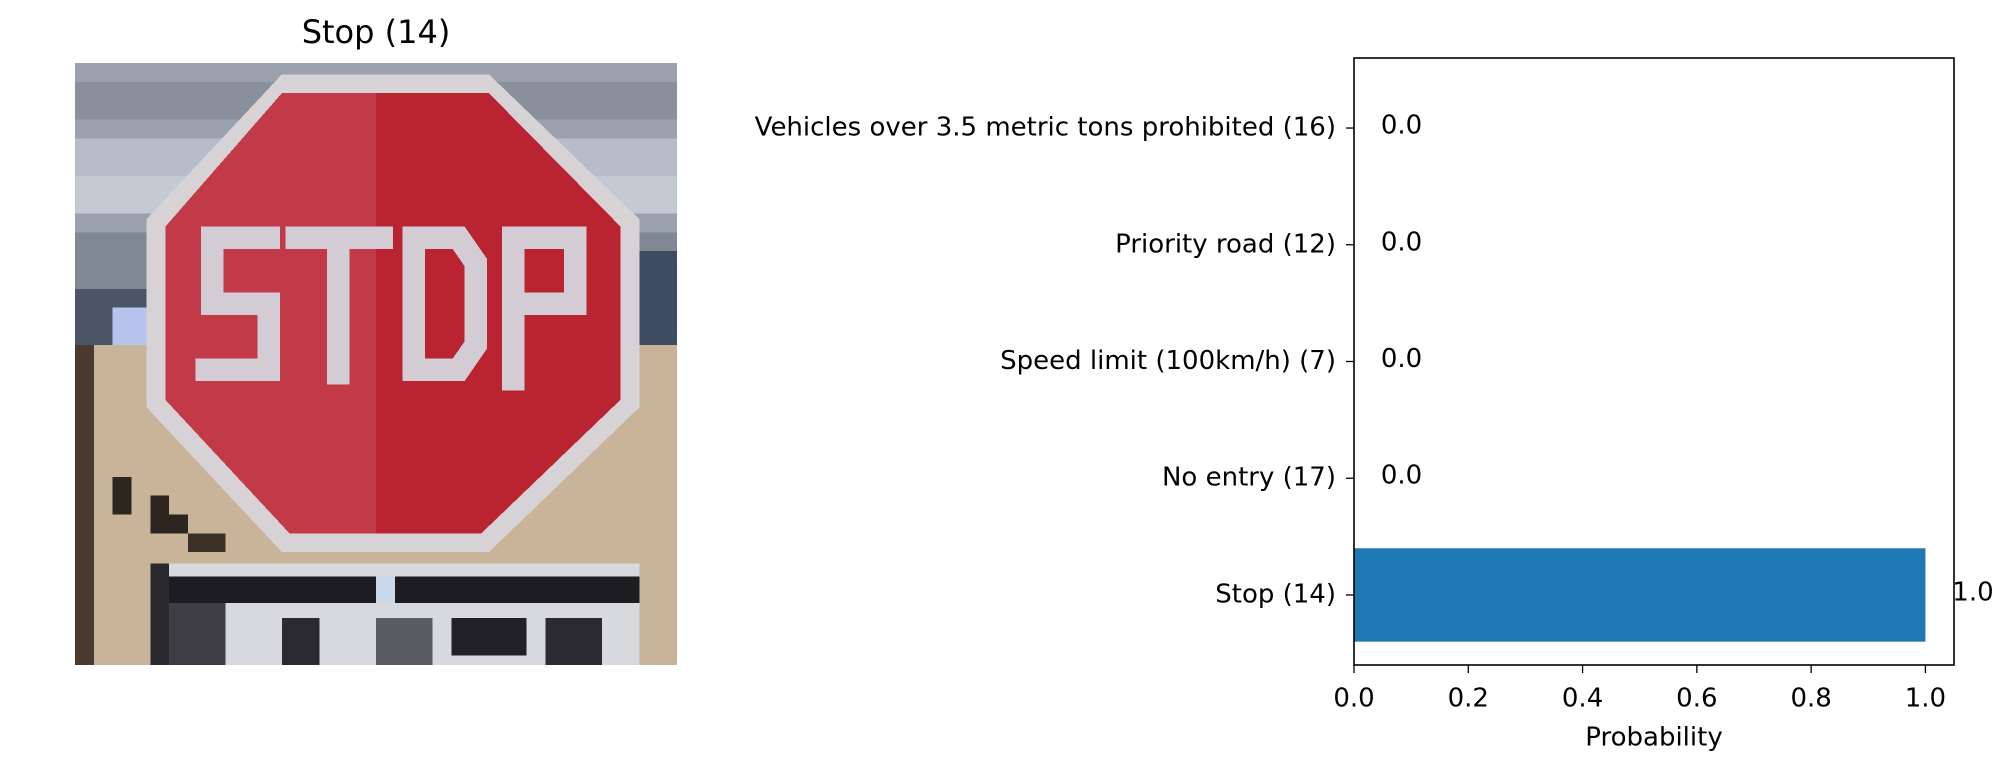 The width and height of the screenshot is (2016, 778). What do you see at coordinates (1972, 592) in the screenshot?
I see `value-label: 1.0` at bounding box center [1972, 592].